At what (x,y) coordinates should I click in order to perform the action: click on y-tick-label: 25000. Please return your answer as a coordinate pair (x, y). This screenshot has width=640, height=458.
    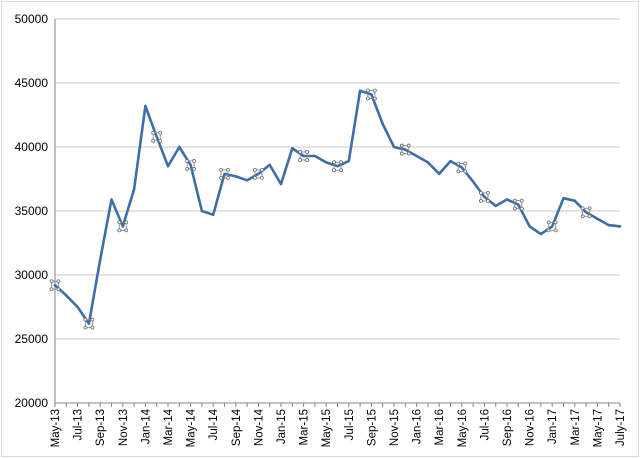
    Looking at the image, I should click on (32, 339).